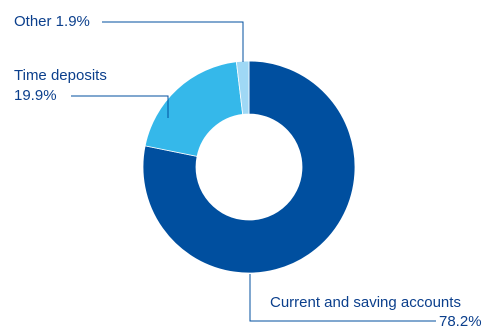  Describe the element at coordinates (365, 302) in the screenshot. I see `label-current-name: Current and saving accounts` at that location.